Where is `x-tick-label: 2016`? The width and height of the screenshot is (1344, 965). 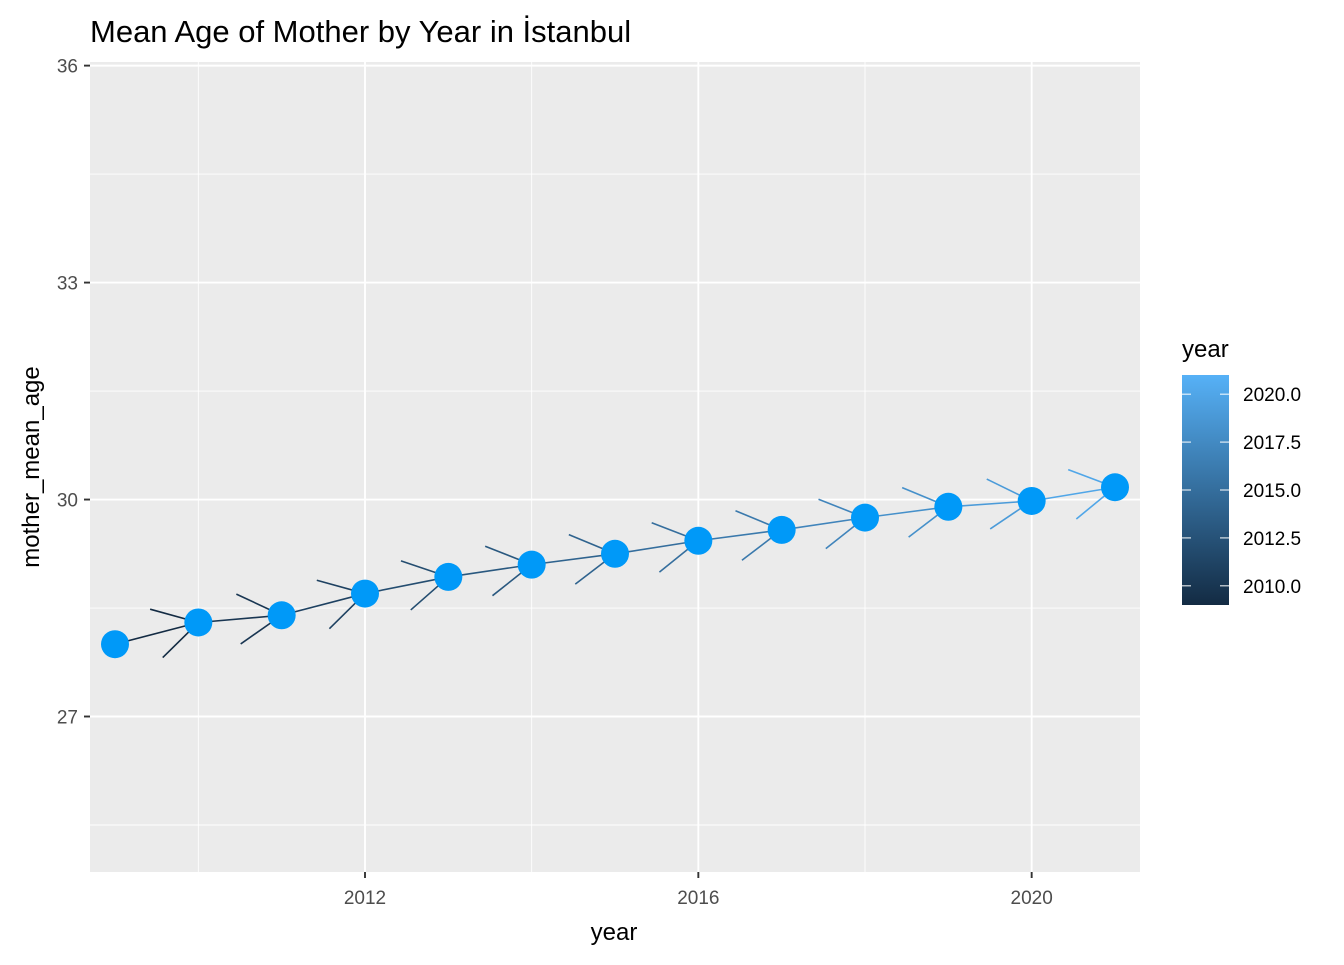
x-tick-label: 2016 is located at coordinates (698, 898).